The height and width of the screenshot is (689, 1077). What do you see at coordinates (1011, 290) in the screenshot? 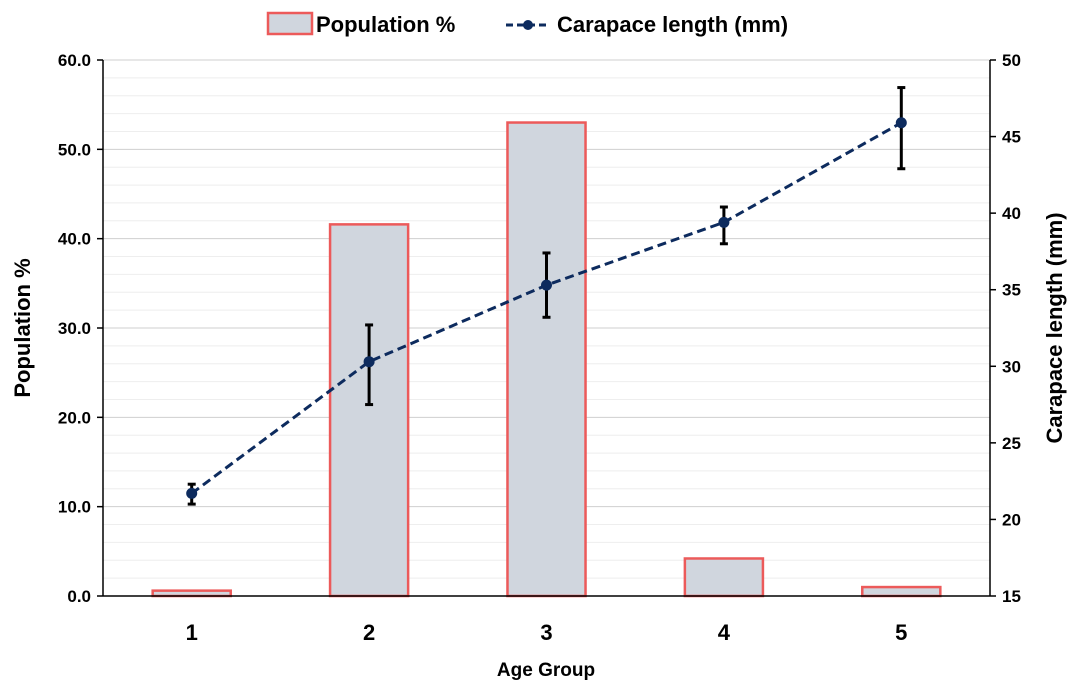
I see `y-right-tick-label: 35` at bounding box center [1011, 290].